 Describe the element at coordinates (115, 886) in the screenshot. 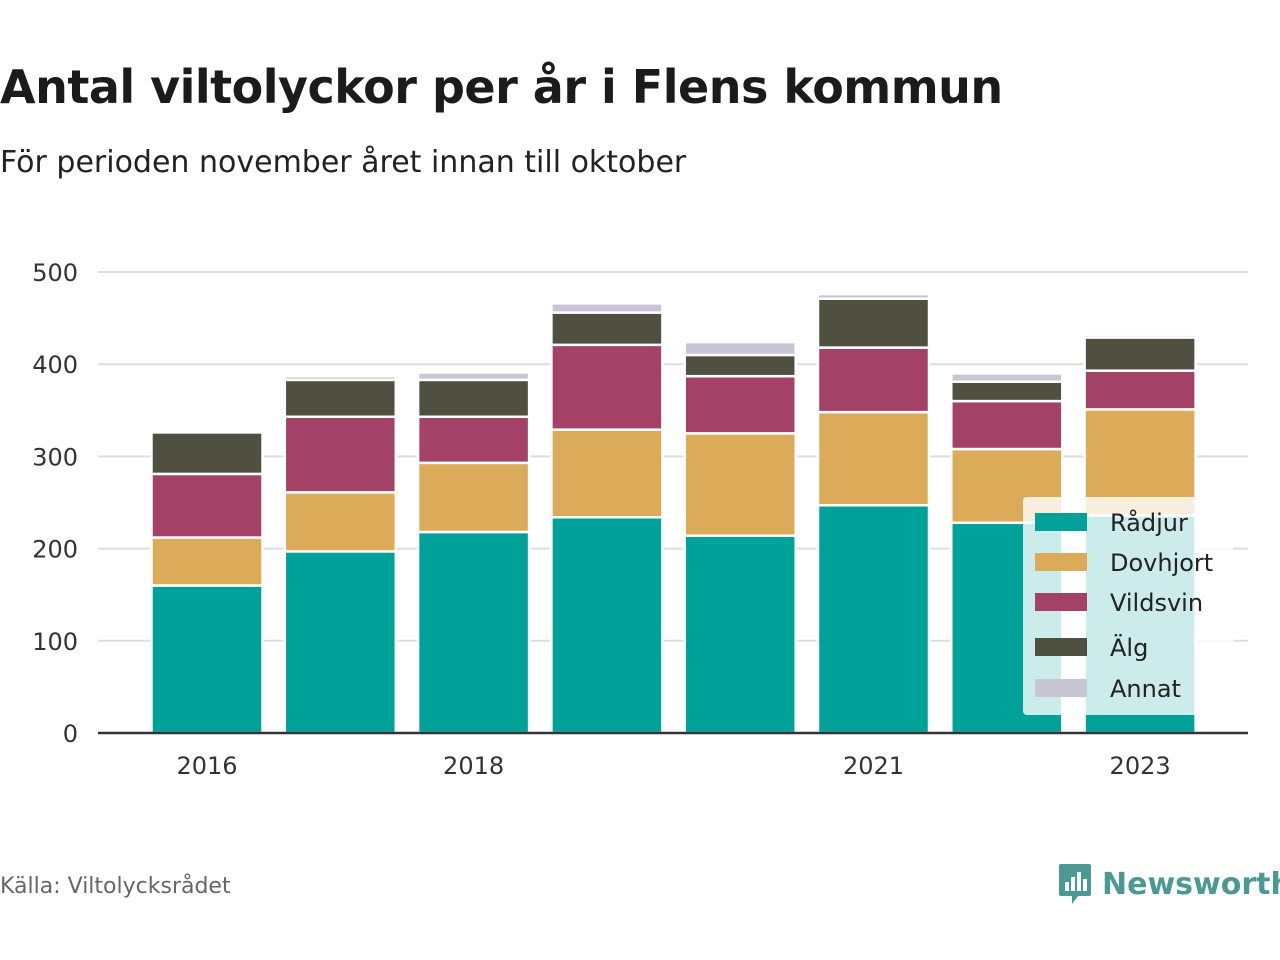

I see `source-note: Källa: Viltolycksrådet` at that location.